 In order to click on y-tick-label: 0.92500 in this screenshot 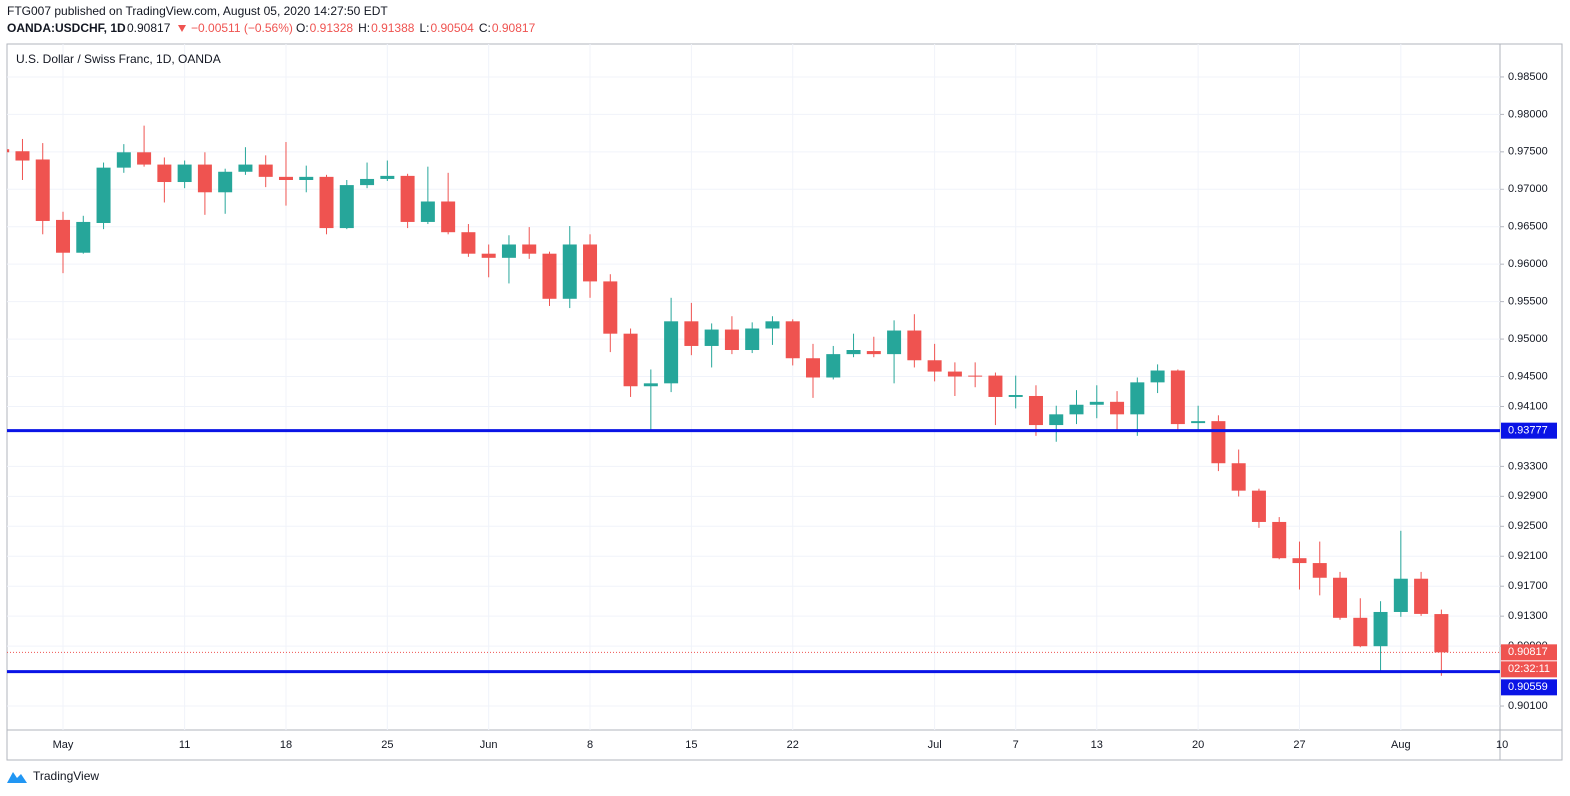, I will do `click(1528, 526)`.